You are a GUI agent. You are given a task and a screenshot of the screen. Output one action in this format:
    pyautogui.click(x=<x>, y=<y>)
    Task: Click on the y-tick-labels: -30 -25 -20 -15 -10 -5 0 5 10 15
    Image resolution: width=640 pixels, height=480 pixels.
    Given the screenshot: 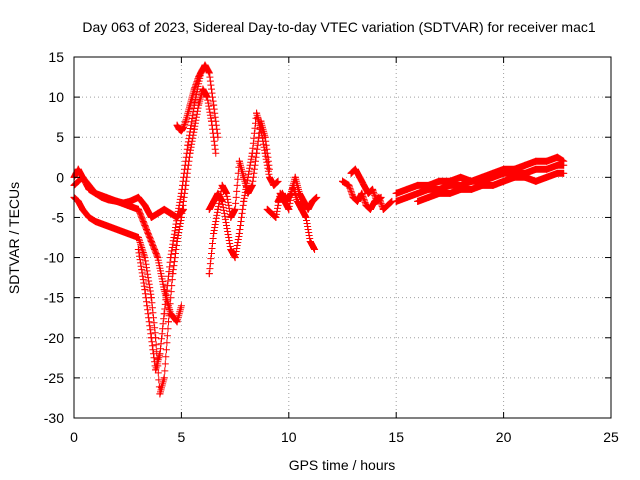 What is the action you would take?
    pyautogui.click(x=54, y=237)
    